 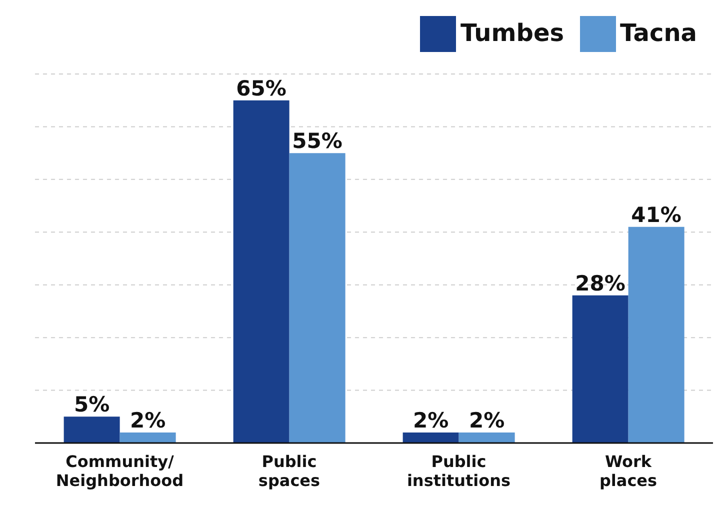 What do you see at coordinates (317, 141) in the screenshot?
I see `data-label: 55%` at bounding box center [317, 141].